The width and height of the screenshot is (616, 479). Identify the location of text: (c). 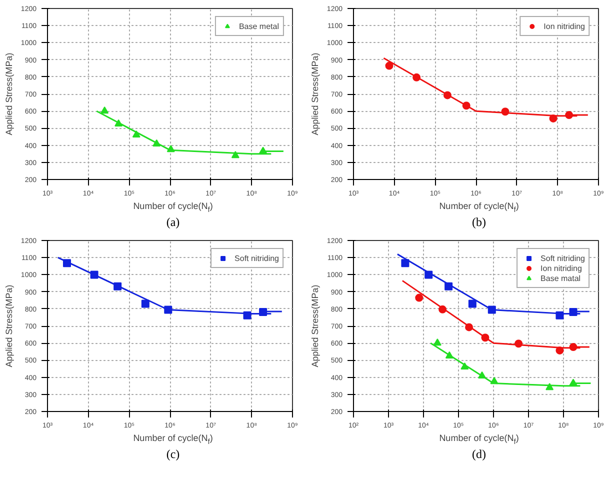
(173, 454).